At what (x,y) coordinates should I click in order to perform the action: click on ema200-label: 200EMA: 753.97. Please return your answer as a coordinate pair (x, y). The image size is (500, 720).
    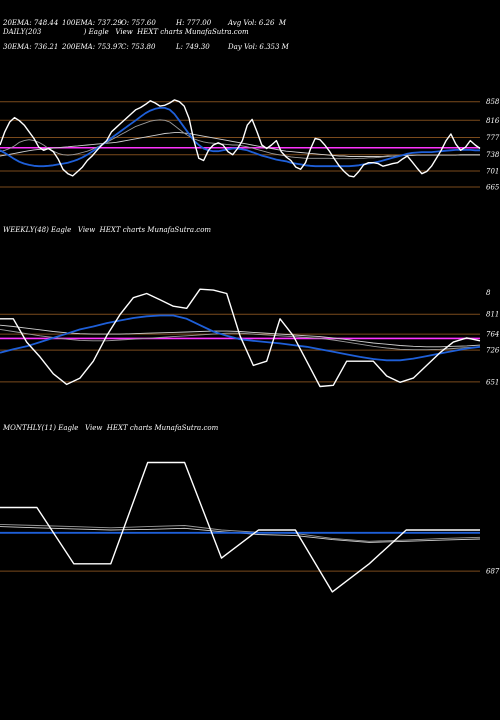
    Looking at the image, I should click on (92, 47).